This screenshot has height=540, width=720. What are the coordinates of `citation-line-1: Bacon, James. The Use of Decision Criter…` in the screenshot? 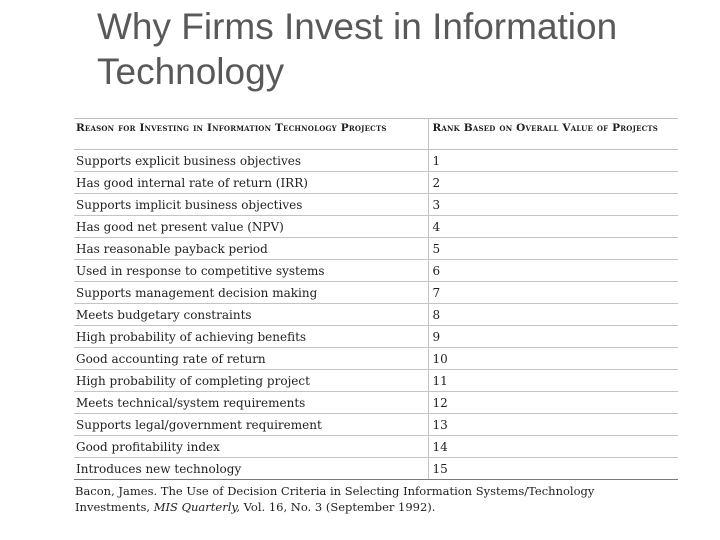 It's located at (335, 491).